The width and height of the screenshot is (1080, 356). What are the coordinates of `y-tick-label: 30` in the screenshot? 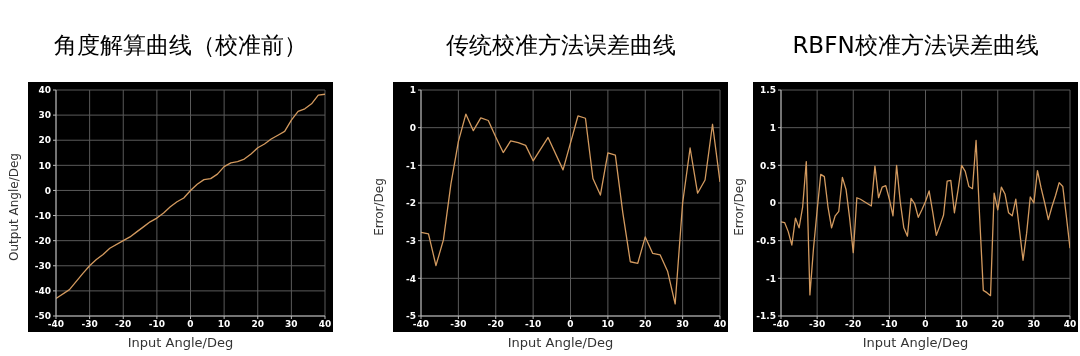 It's located at (44, 115).